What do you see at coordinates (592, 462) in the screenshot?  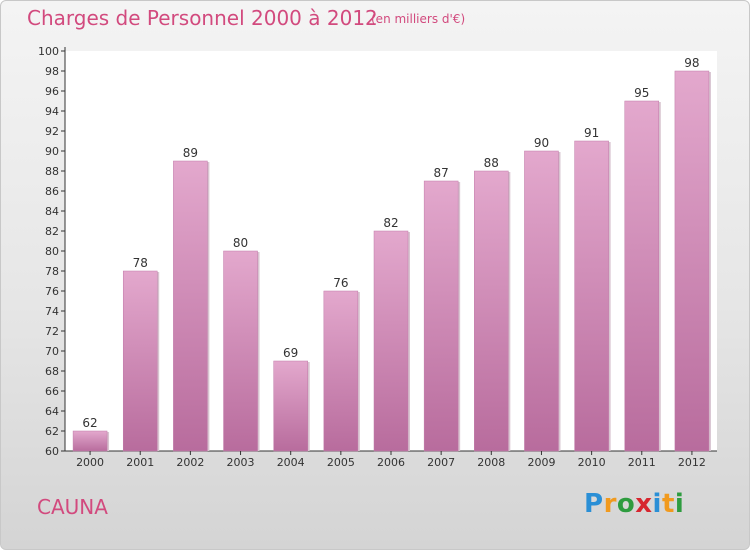 I see `x-tick-label: 2010` at bounding box center [592, 462].